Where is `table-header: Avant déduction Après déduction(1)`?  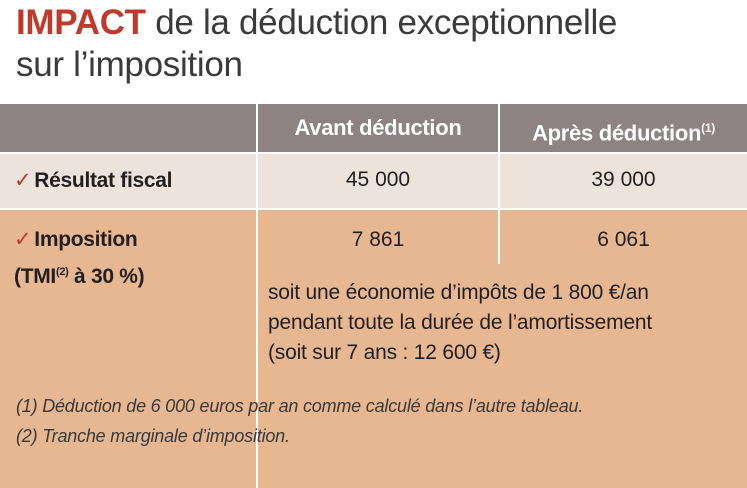 table-header: Avant déduction Après déduction(1) is located at coordinates (373, 128).